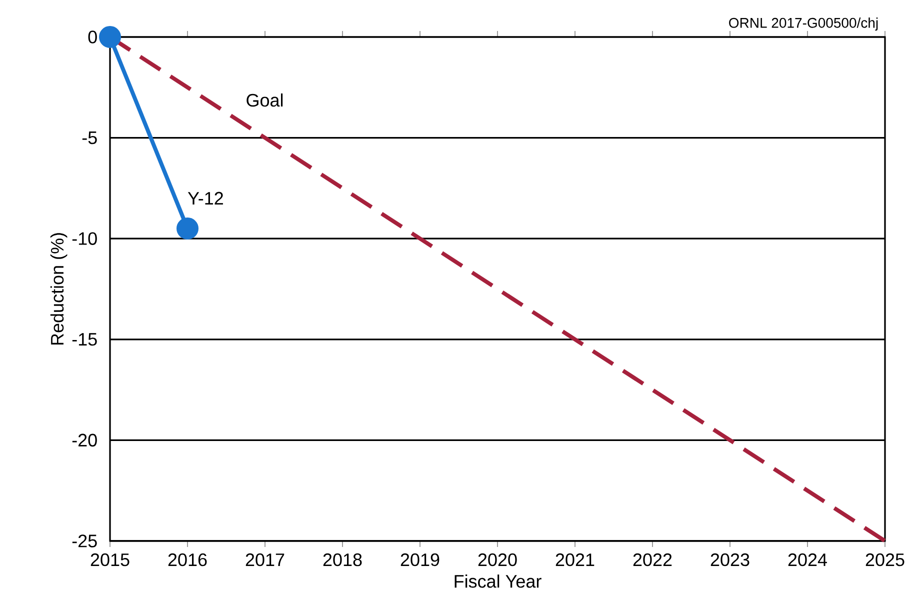 This screenshot has height=611, width=912. Describe the element at coordinates (264, 100) in the screenshot. I see `series-label: Goal` at that location.